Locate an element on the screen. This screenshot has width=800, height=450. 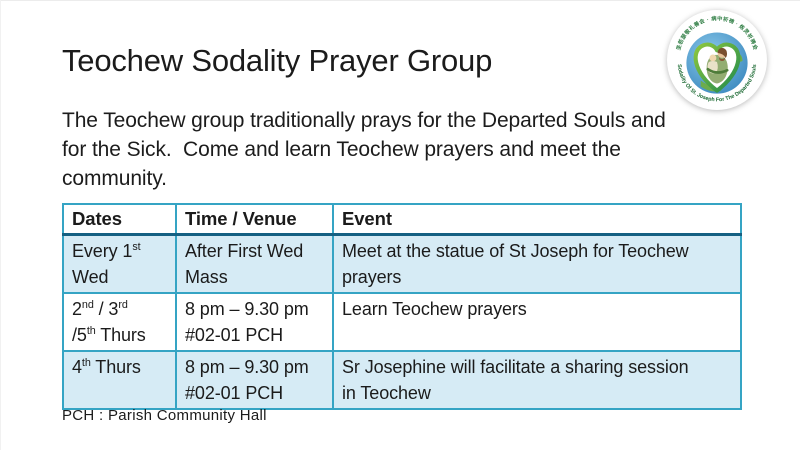
table-cell: After First Wed Mass is located at coordinates (254, 263).